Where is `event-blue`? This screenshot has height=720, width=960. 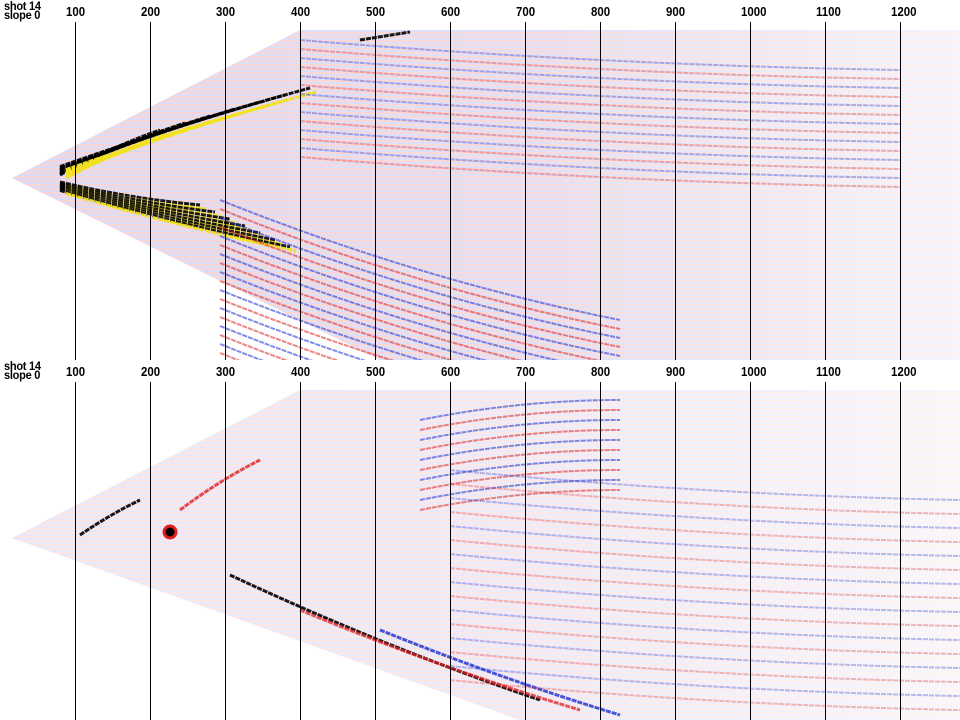 event-blue is located at coordinates (500, 672).